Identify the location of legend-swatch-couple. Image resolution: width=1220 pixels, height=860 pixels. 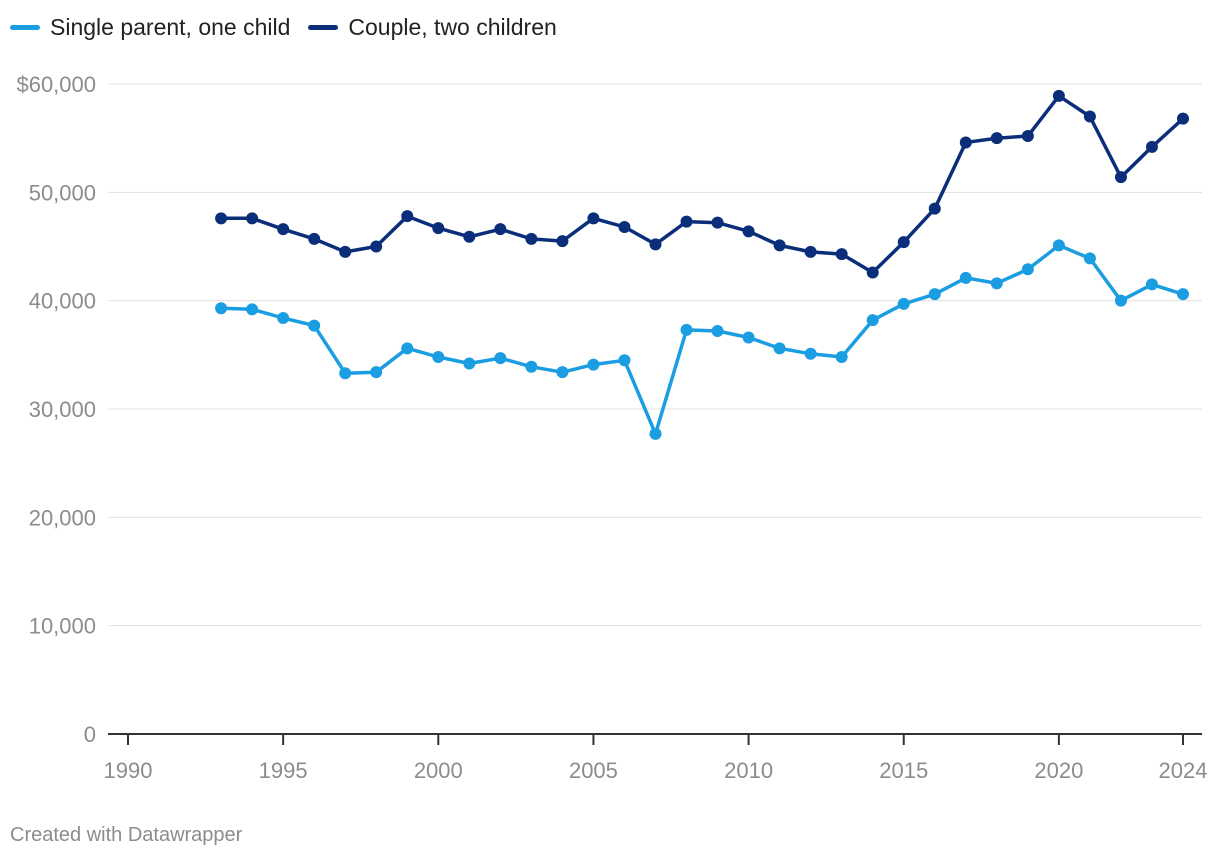
(323, 27).